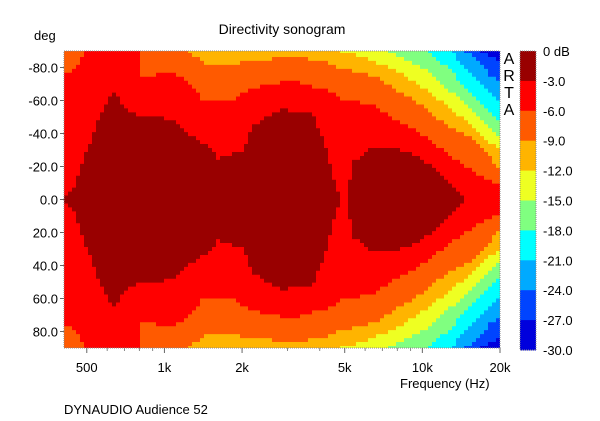 Image resolution: width=600 pixels, height=421 pixels. I want to click on colorbar-label: -30.0, so click(558, 350).